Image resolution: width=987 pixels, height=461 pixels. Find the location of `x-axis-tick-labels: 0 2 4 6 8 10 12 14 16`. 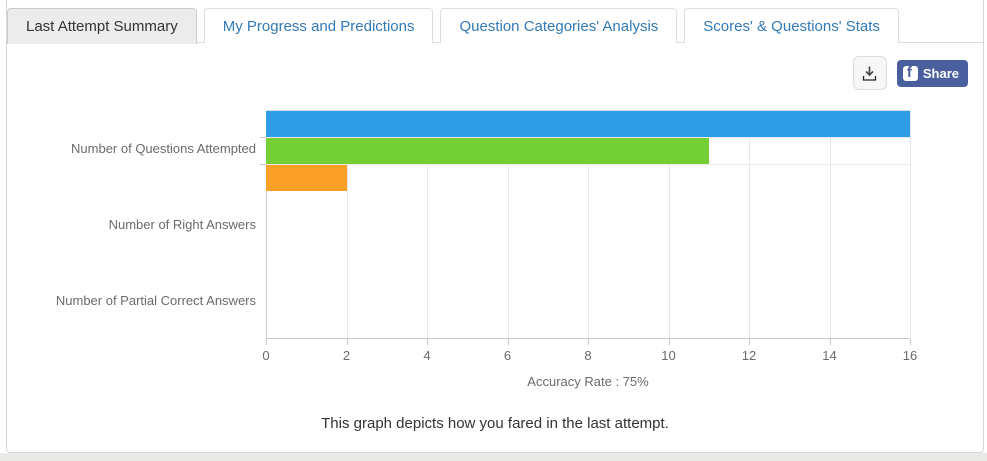

x-axis-tick-labels: 0 2 4 6 8 10 12 14 16 is located at coordinates (589, 356).